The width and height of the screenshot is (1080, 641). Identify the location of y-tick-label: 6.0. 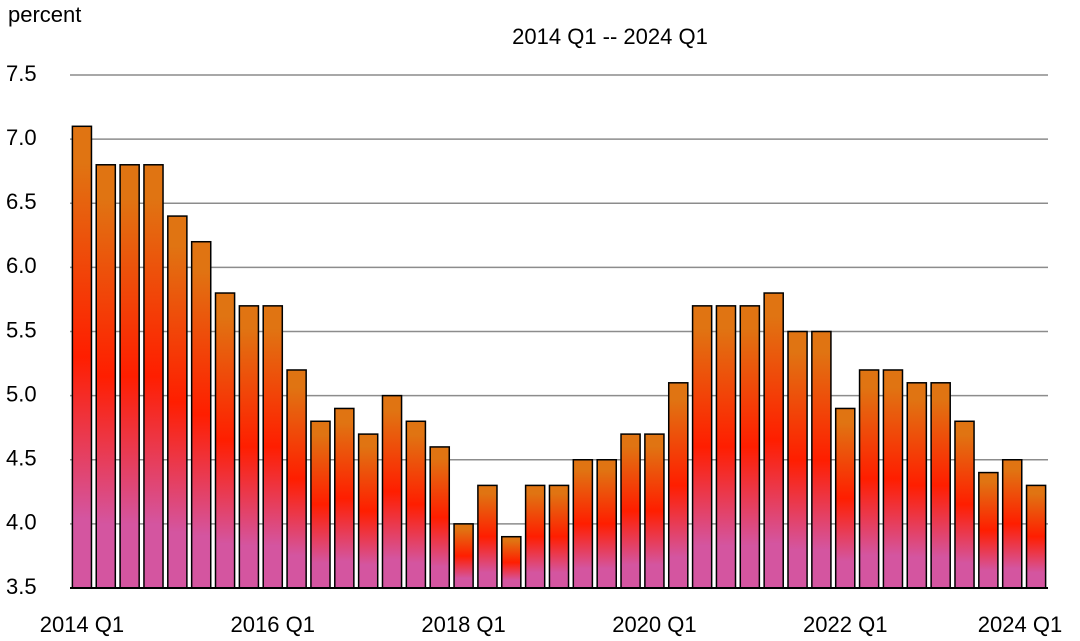
(21, 265).